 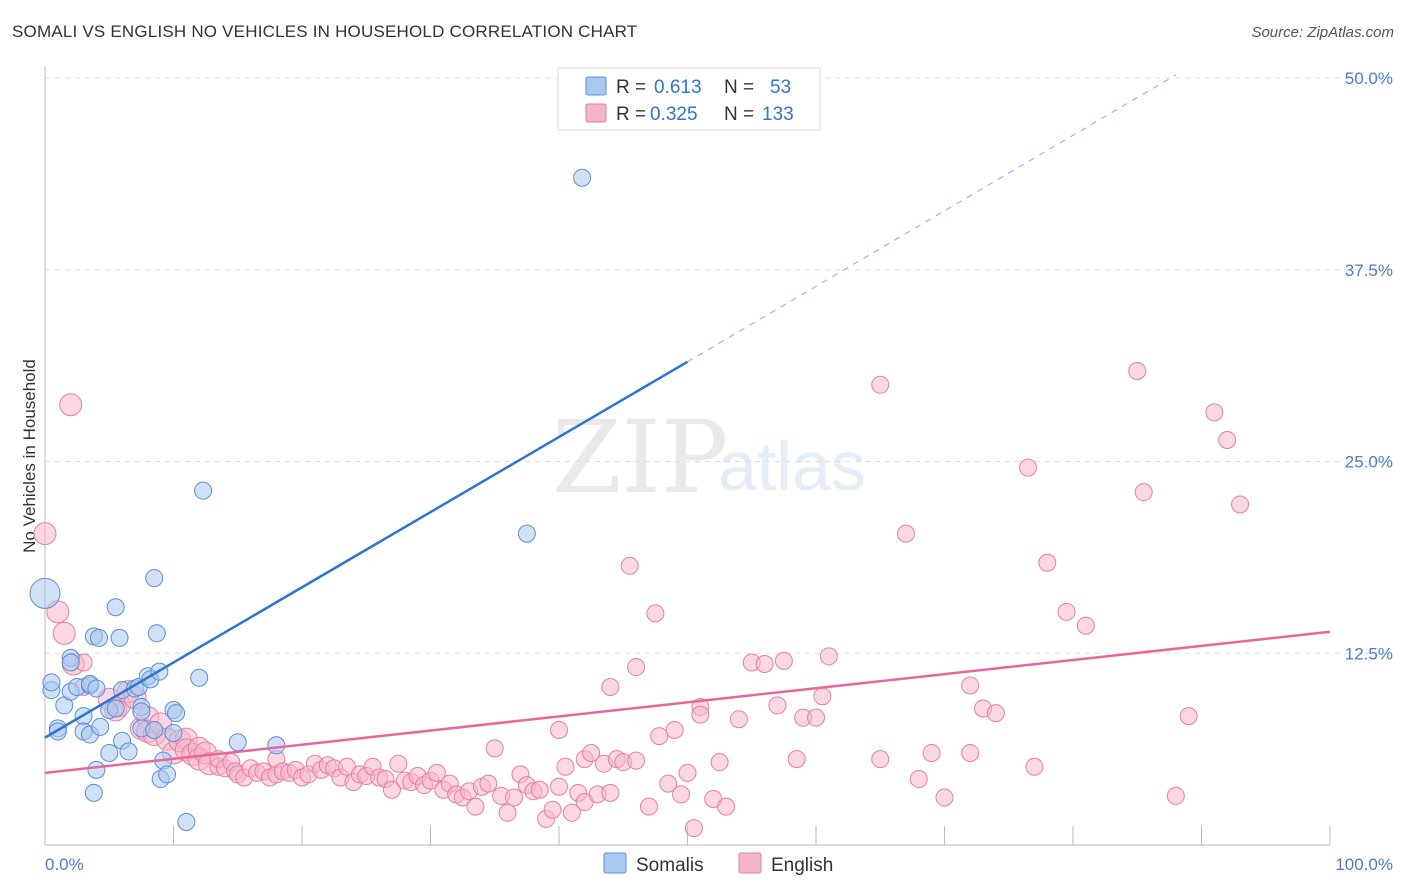 I want to click on somali-swatch, so click(x=596, y=86).